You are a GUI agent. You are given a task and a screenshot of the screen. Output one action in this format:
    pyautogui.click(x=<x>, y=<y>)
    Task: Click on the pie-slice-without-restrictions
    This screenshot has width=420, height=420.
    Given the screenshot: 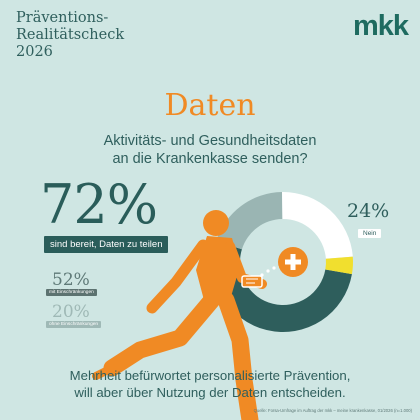 What is the action you would take?
    pyautogui.click(x=249, y=221)
    